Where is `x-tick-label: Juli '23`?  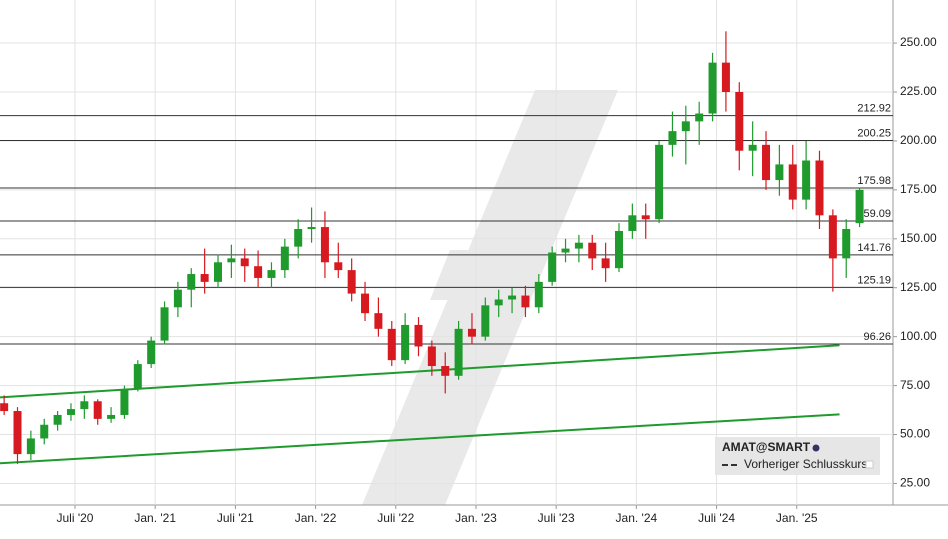
x-tick-label: Juli '23 is located at coordinates (556, 518).